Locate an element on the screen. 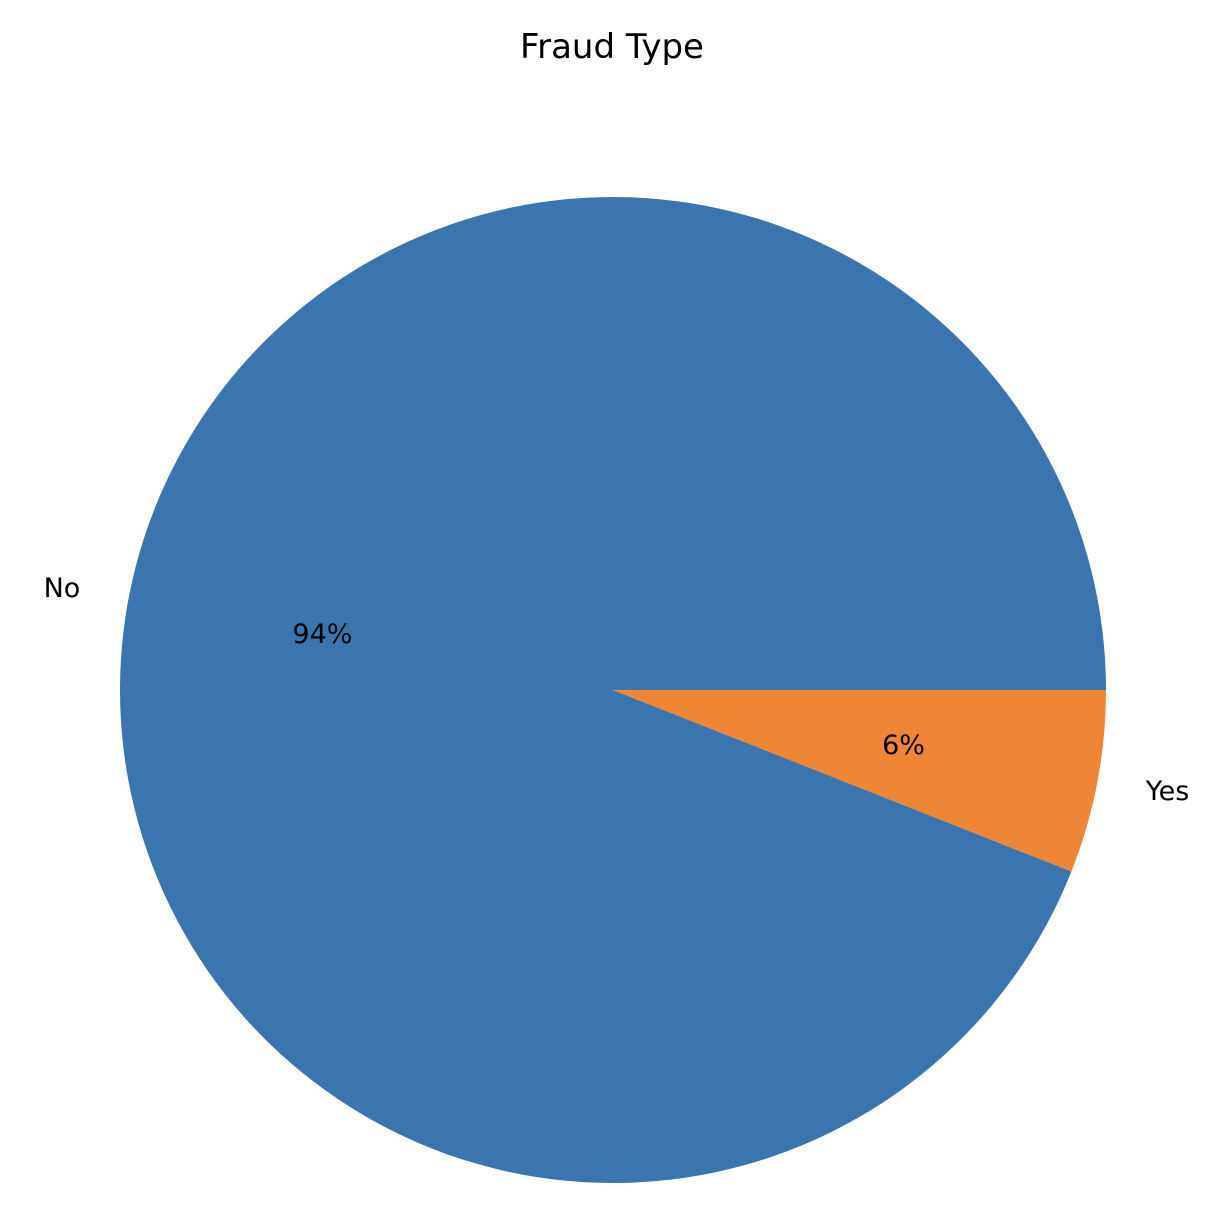 Image resolution: width=1224 pixels, height=1222 pixels. category-label-no: No is located at coordinates (62, 588).